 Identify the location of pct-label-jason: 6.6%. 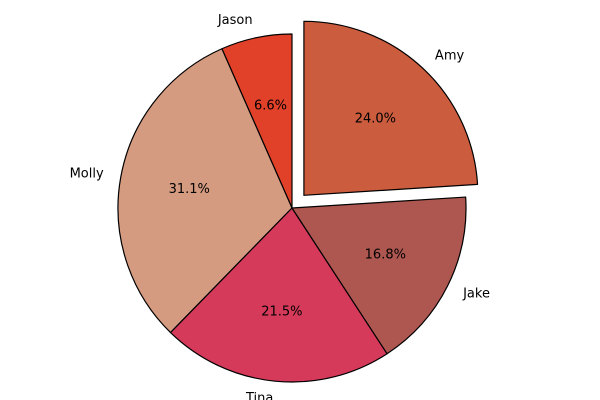
(270, 105).